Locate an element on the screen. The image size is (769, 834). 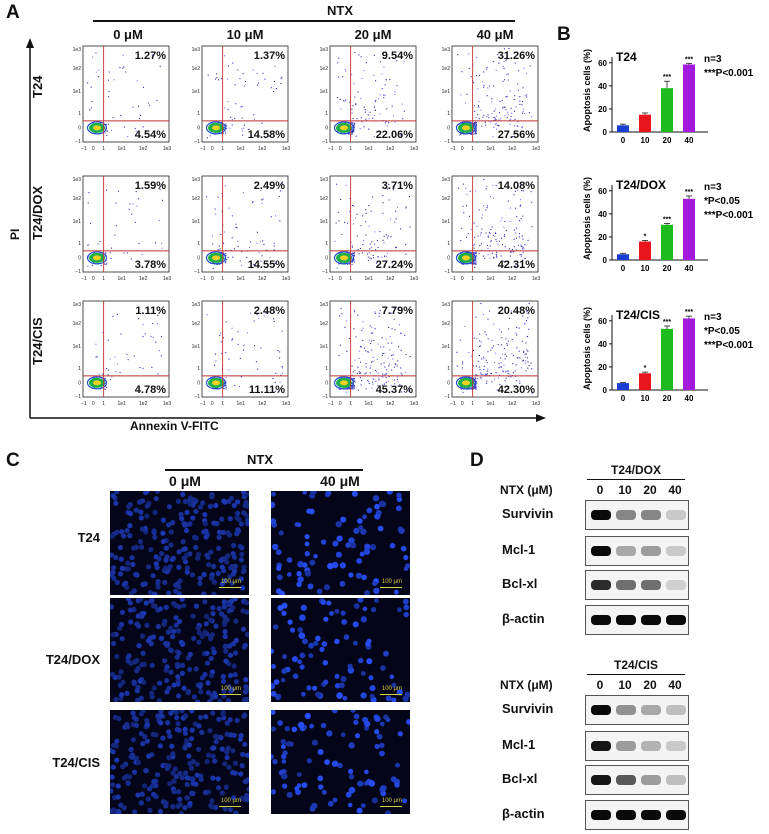
chart-title: T24/CIS is located at coordinates (638, 315).